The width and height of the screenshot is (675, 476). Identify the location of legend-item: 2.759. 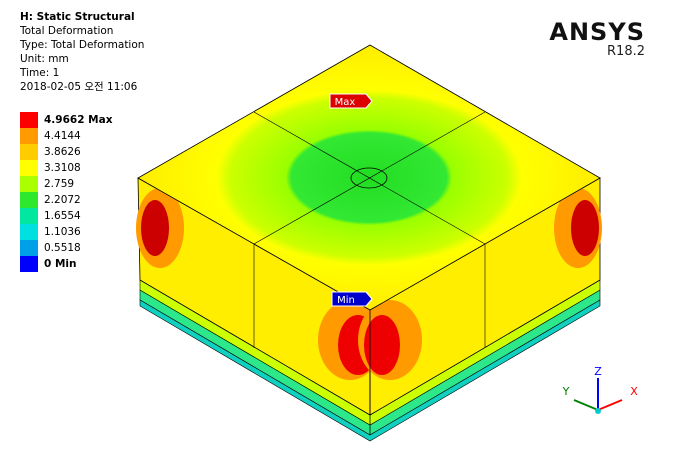
(66, 184).